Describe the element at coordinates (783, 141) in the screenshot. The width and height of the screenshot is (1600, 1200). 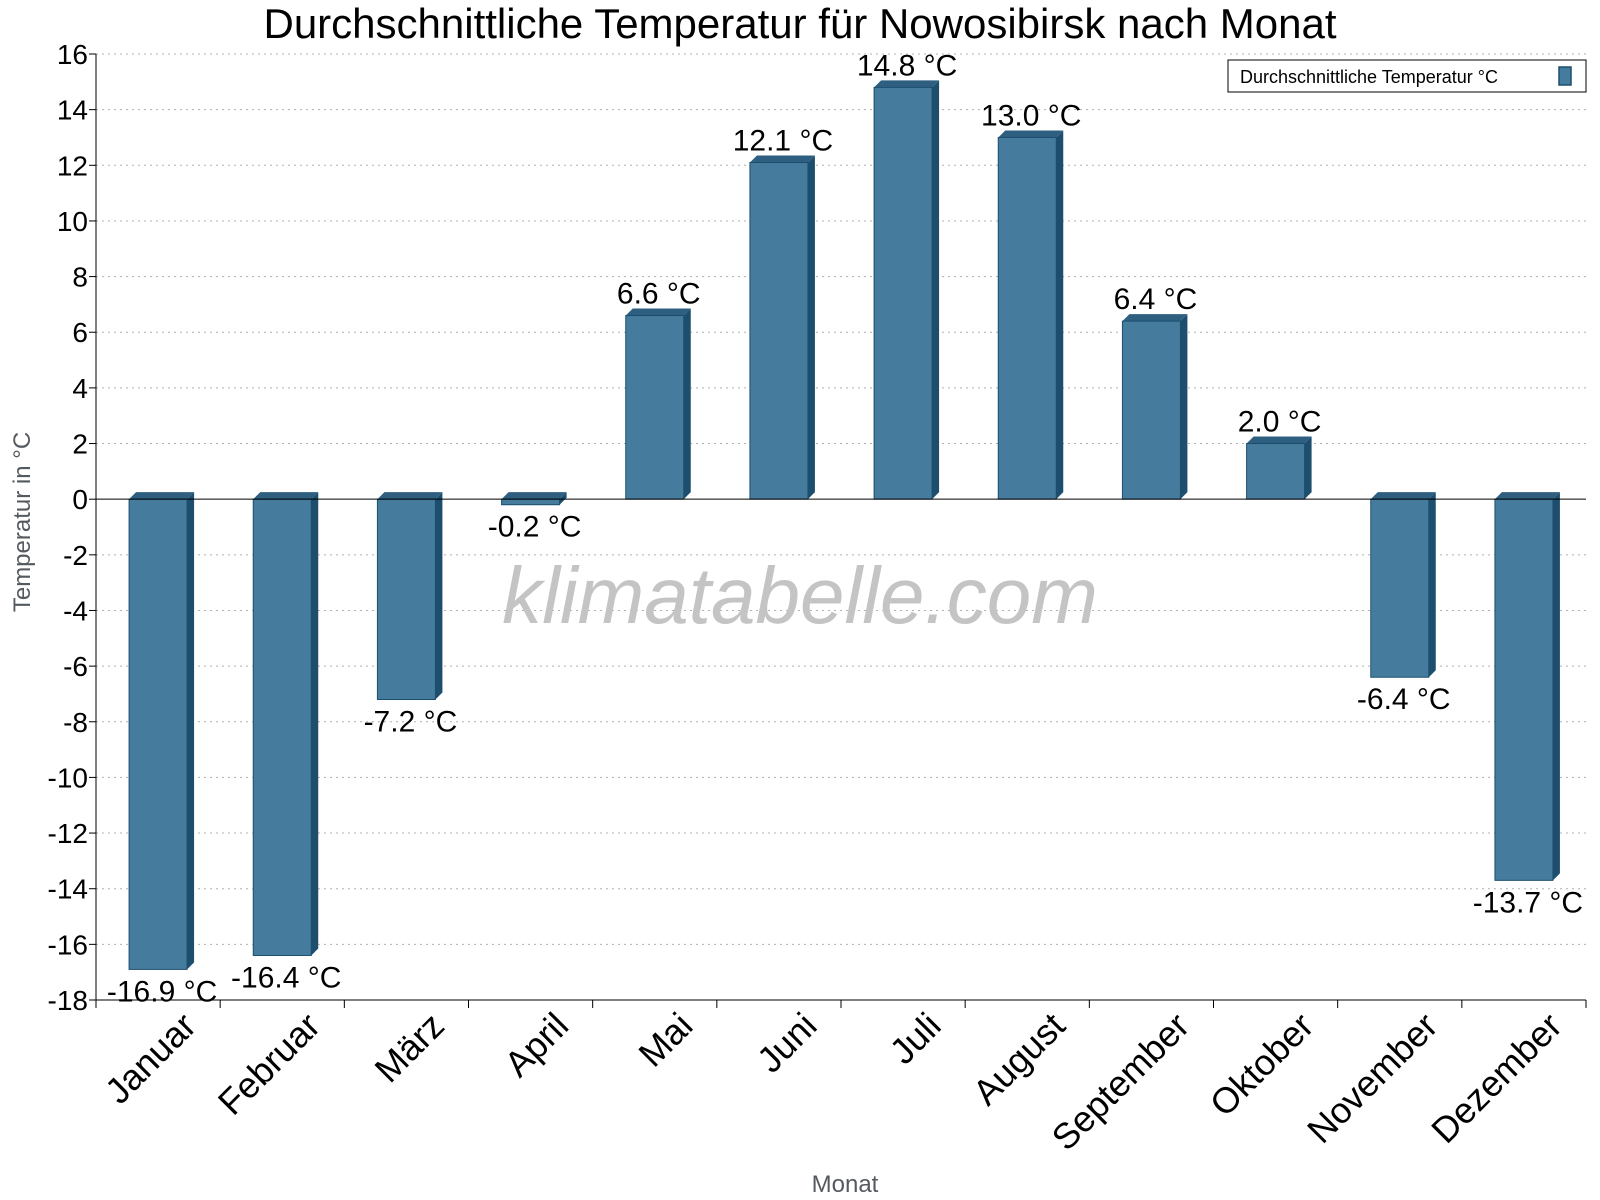
I see `data-label: 12.1 °C` at that location.